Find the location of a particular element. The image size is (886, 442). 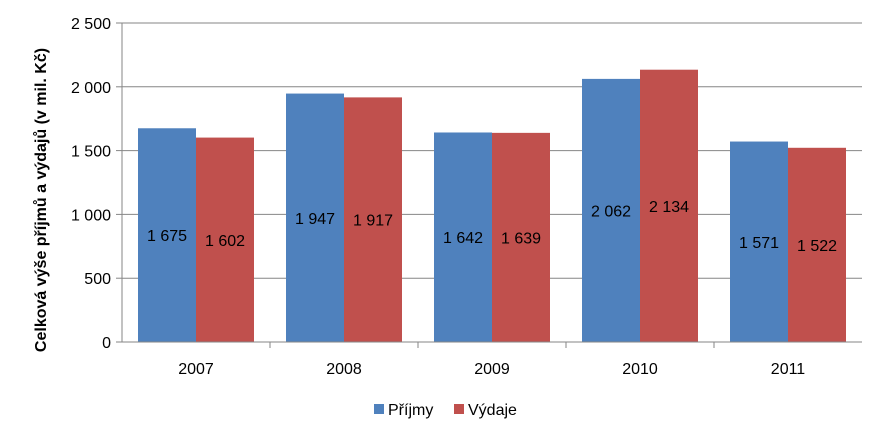

x-tick-label: 2011 is located at coordinates (788, 369).